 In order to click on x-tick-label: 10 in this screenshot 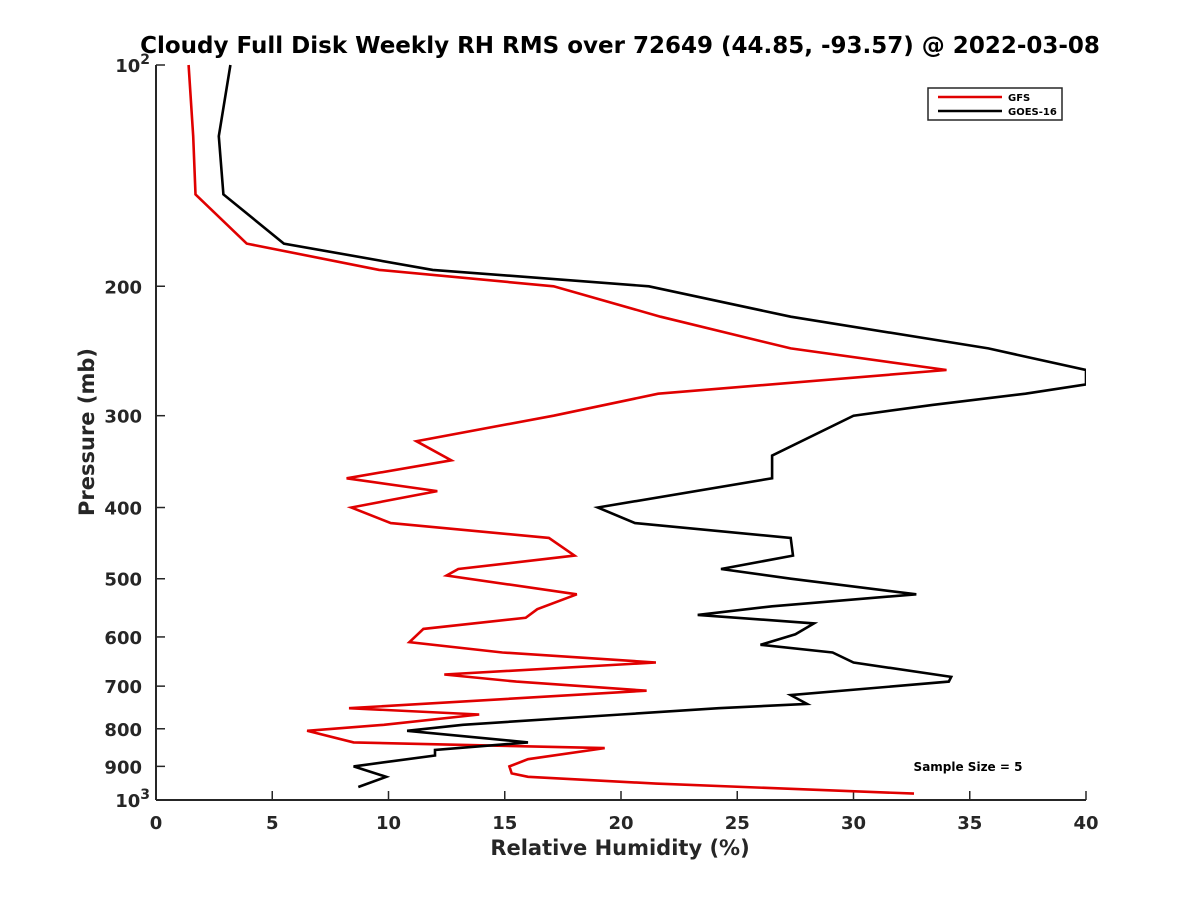, I will do `click(388, 823)`.